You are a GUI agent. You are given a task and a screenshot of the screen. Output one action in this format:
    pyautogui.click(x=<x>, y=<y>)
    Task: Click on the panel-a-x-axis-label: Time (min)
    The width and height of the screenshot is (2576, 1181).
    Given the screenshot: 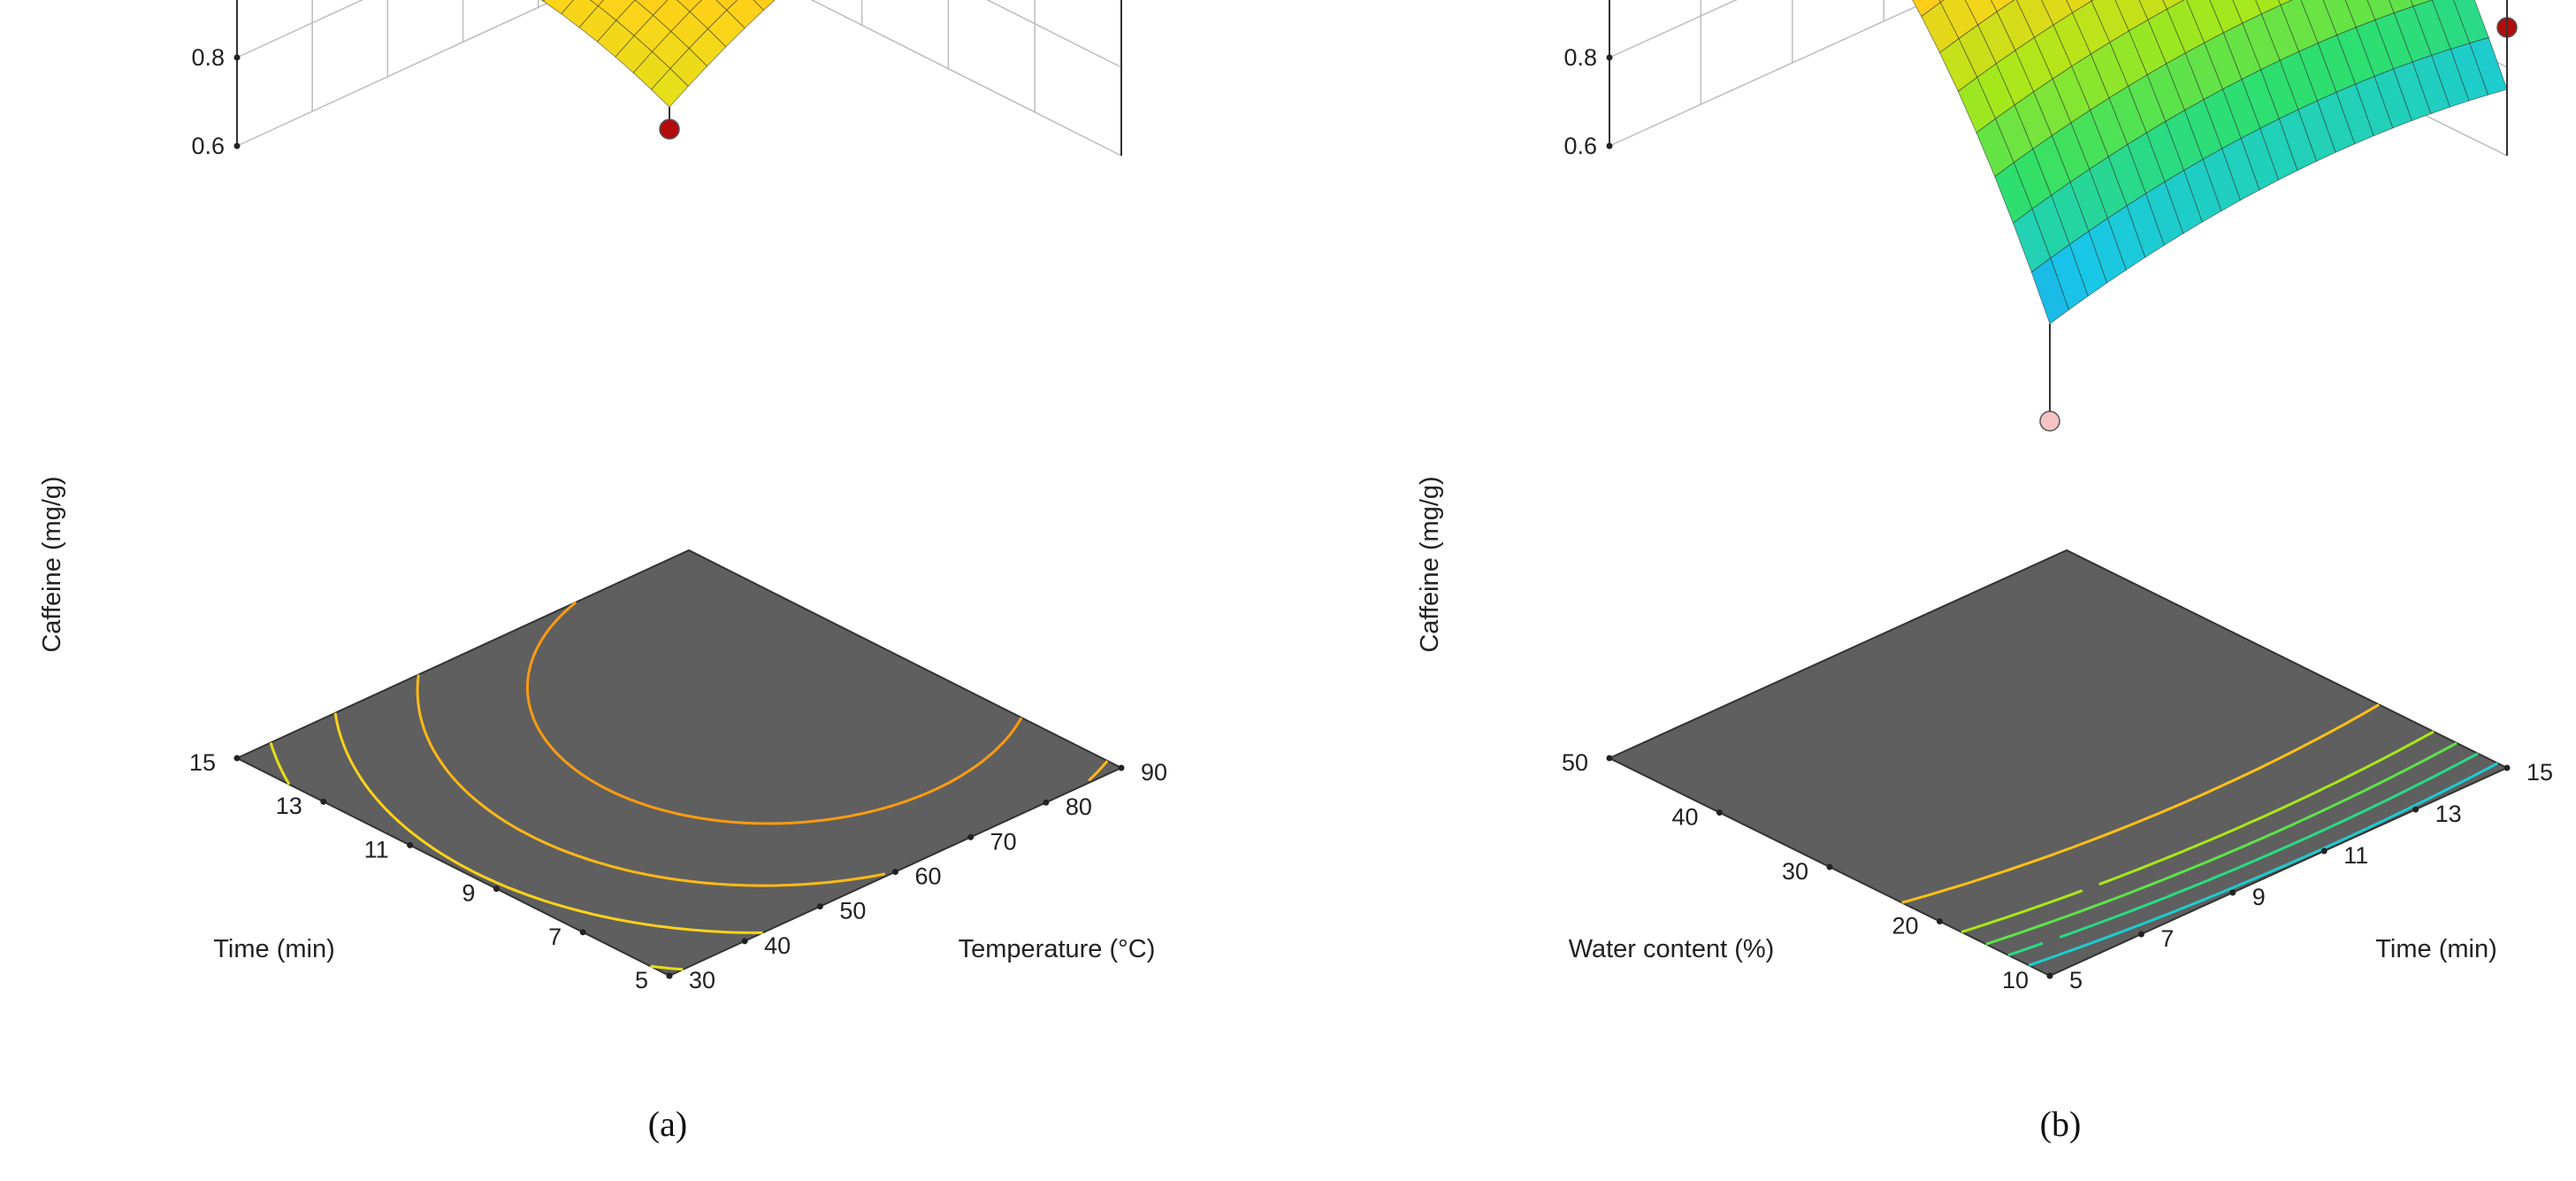 What is the action you would take?
    pyautogui.click(x=274, y=949)
    